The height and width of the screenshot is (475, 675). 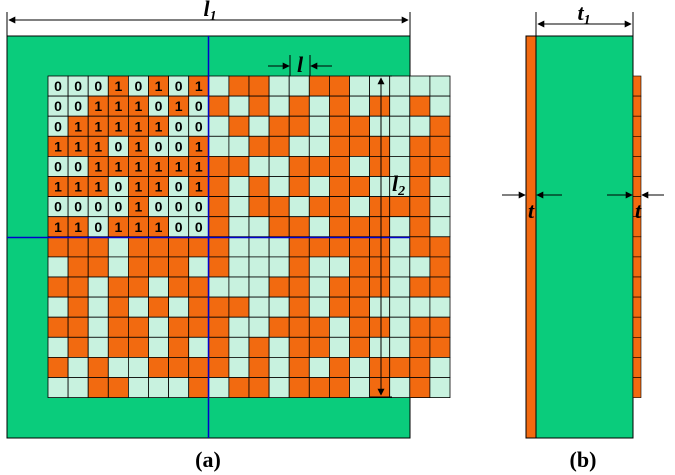 What do you see at coordinates (398, 185) in the screenshot?
I see `height-label: l2` at bounding box center [398, 185].